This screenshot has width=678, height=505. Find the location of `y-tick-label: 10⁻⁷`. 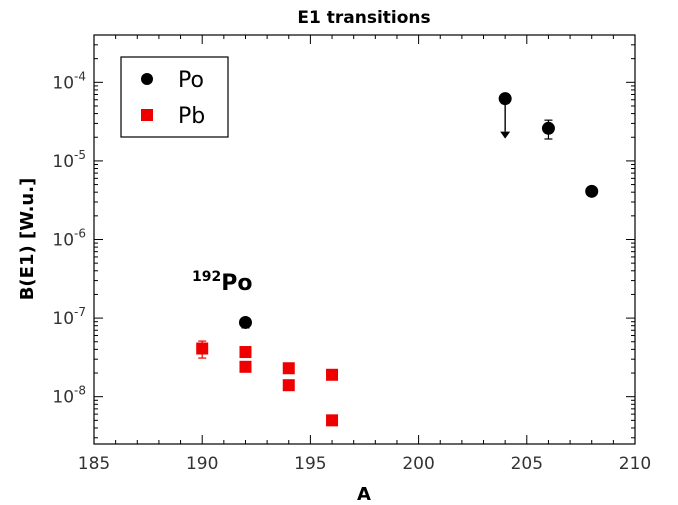

y-tick-label: 10⁻⁷ is located at coordinates (69, 317).